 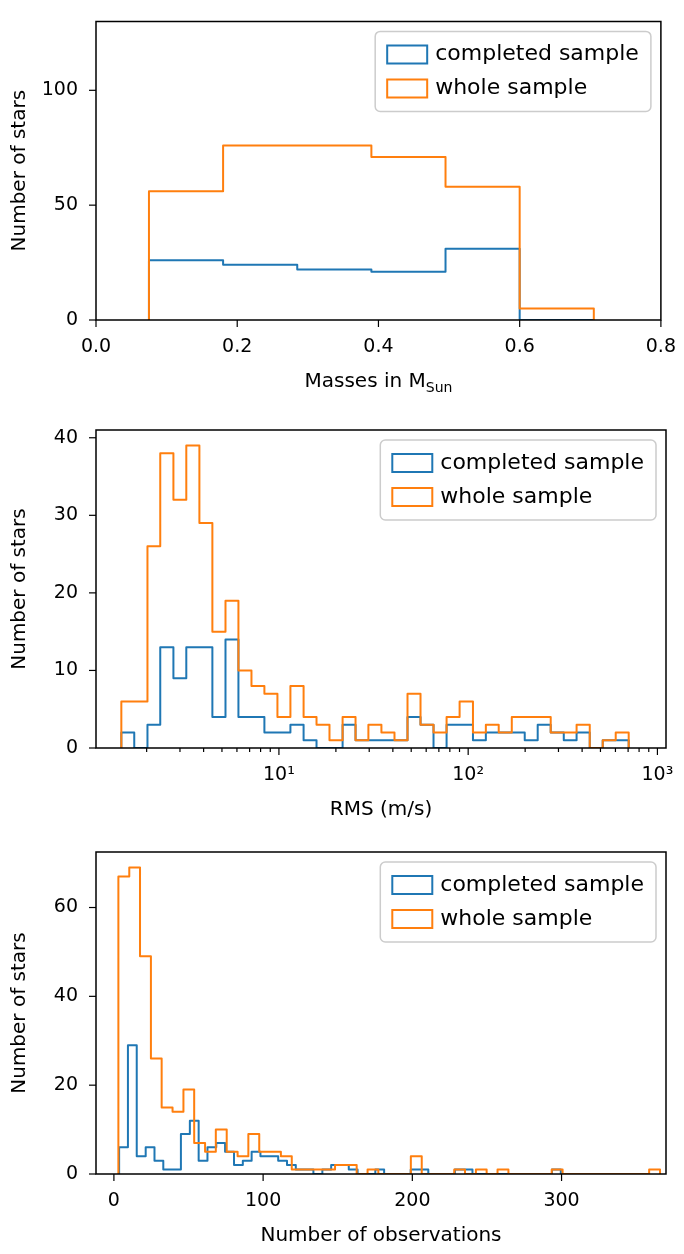 What do you see at coordinates (96, 345) in the screenshot?
I see `x-tick-label: 0.0` at bounding box center [96, 345].